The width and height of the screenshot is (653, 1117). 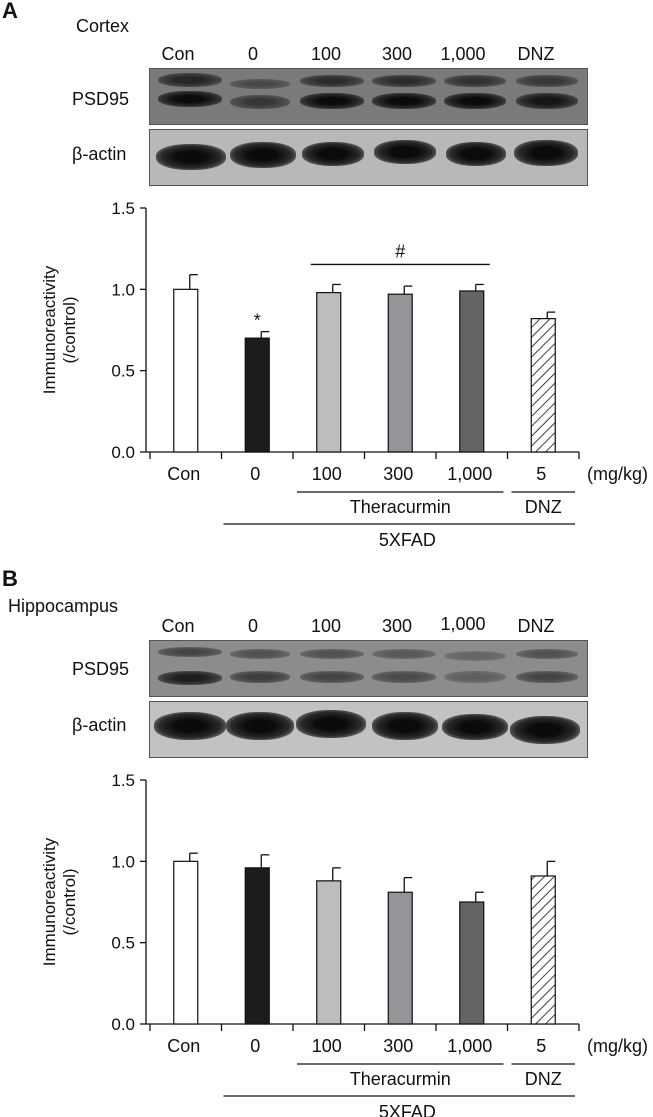 I want to click on significance-marker: #, so click(x=400, y=251).